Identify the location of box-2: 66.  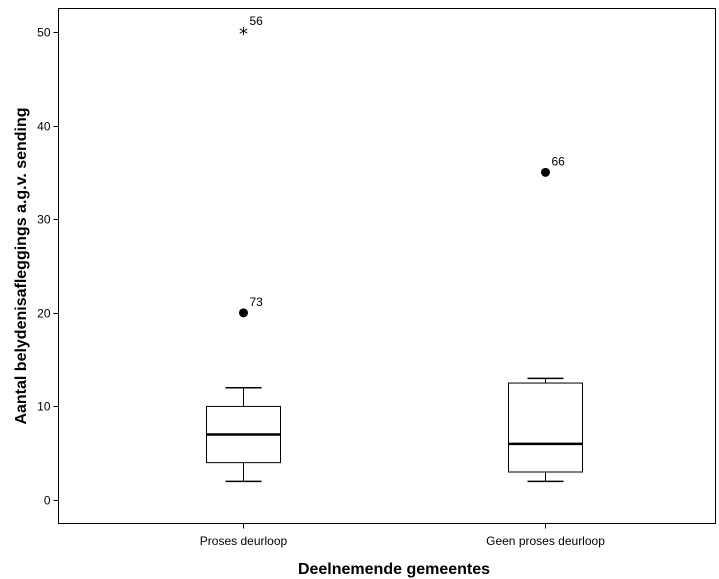
(545, 318).